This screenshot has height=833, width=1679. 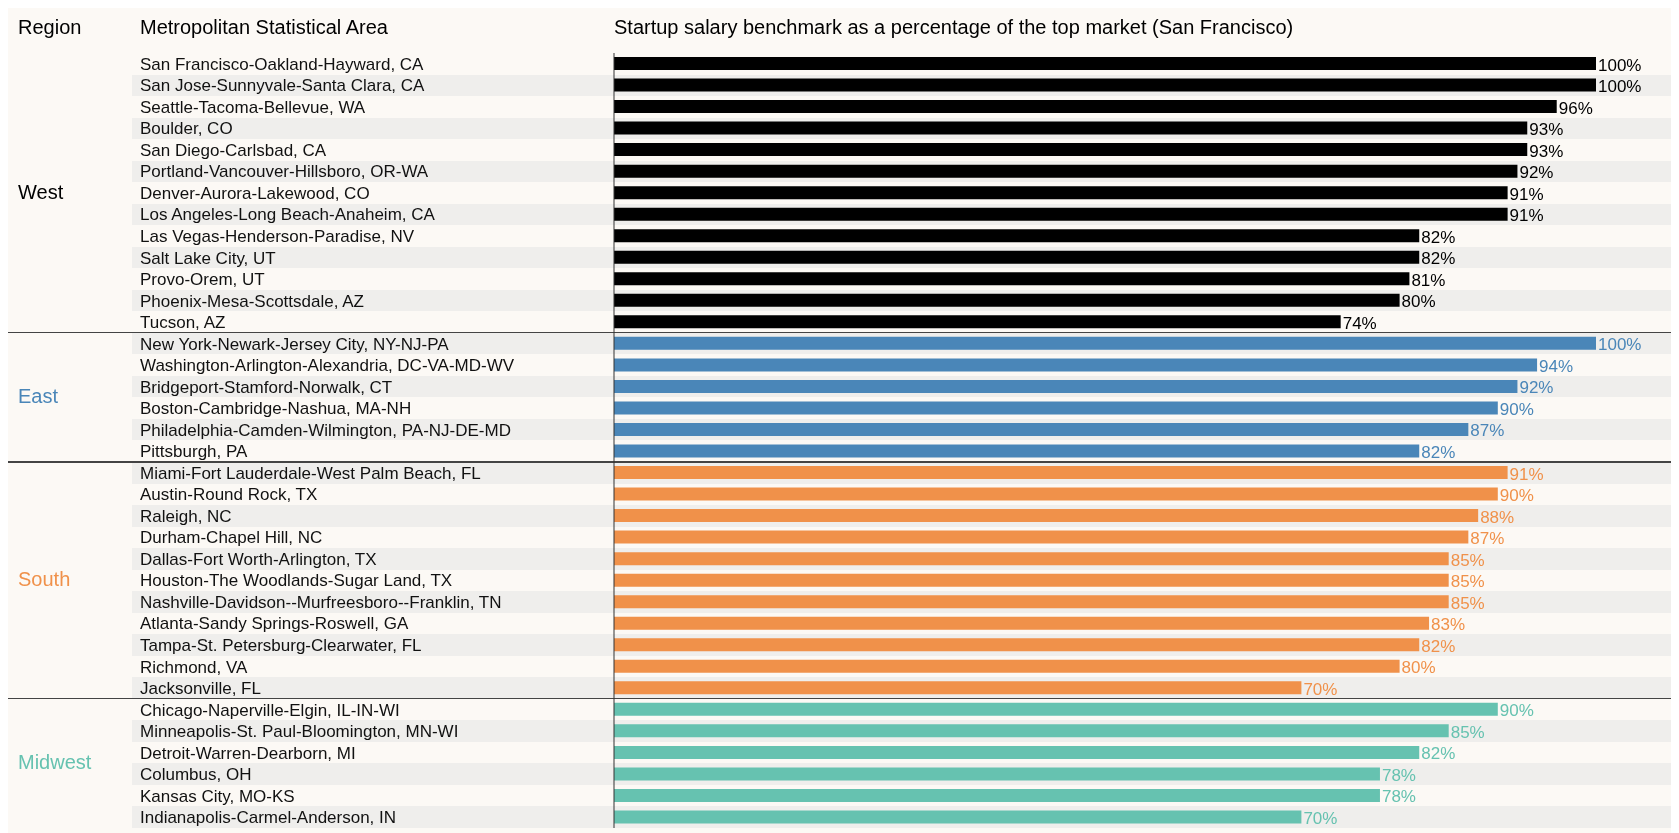 I want to click on y-tick-label: Nashville-Davidson--Murfreesboro--Franklin, TN, so click(x=321, y=602).